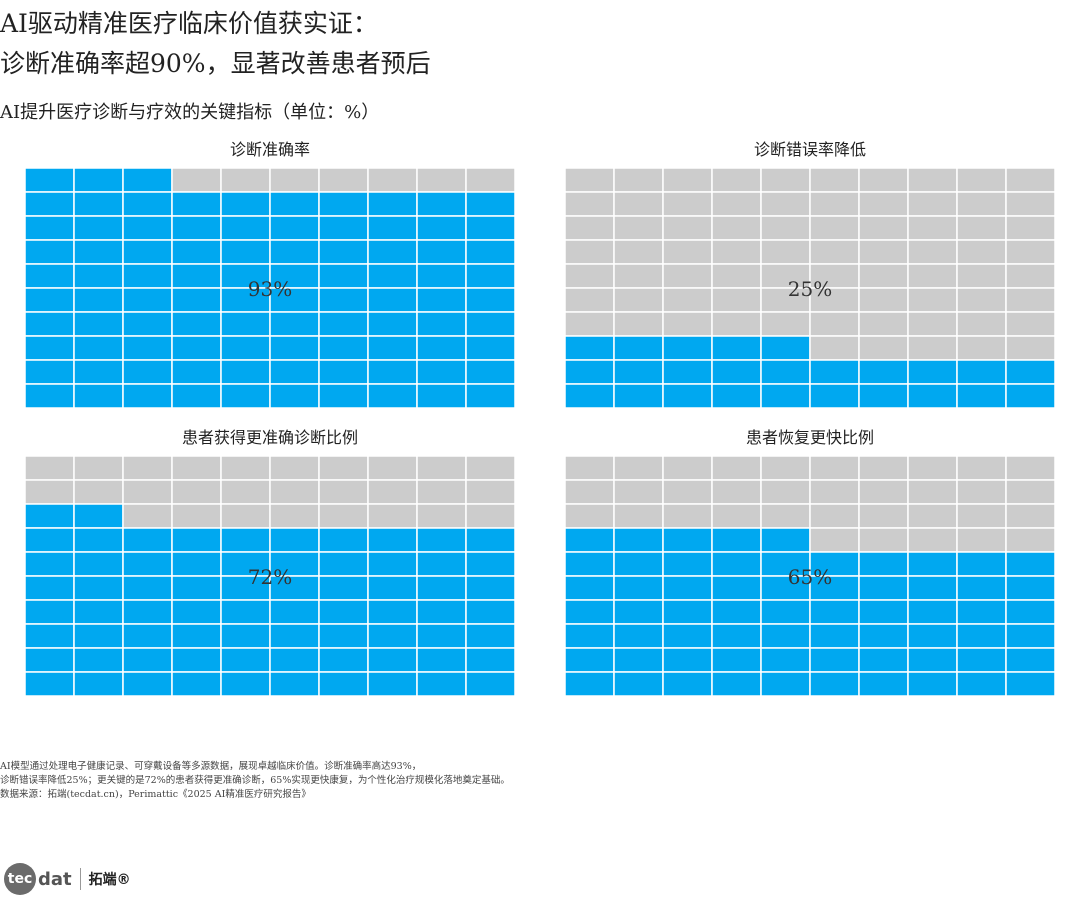 Image resolution: width=1080 pixels, height=900 pixels. I want to click on chart-subtitle: AI提升医疗诊断与疗效的关键指标（单位：%）, so click(190, 112).